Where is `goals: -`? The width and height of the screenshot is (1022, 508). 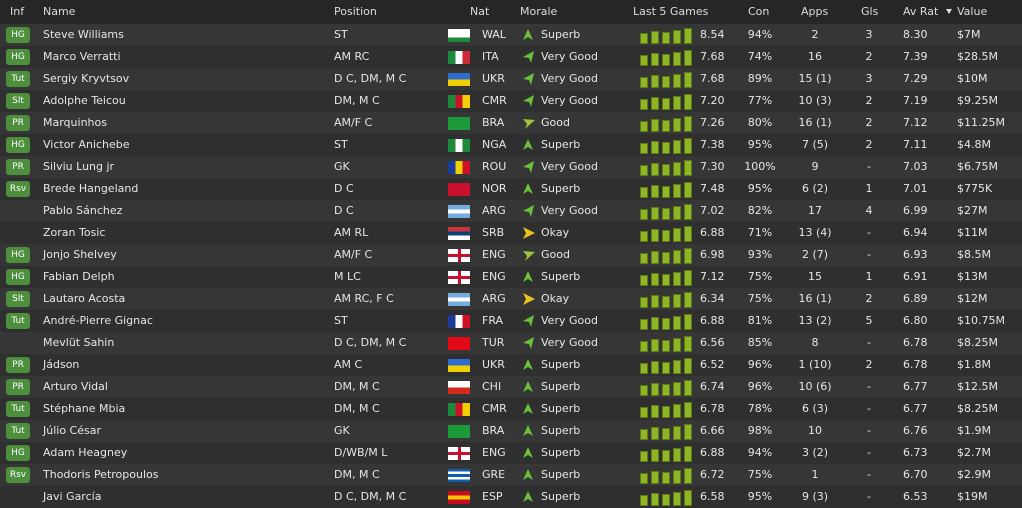 goals: - is located at coordinates (869, 474).